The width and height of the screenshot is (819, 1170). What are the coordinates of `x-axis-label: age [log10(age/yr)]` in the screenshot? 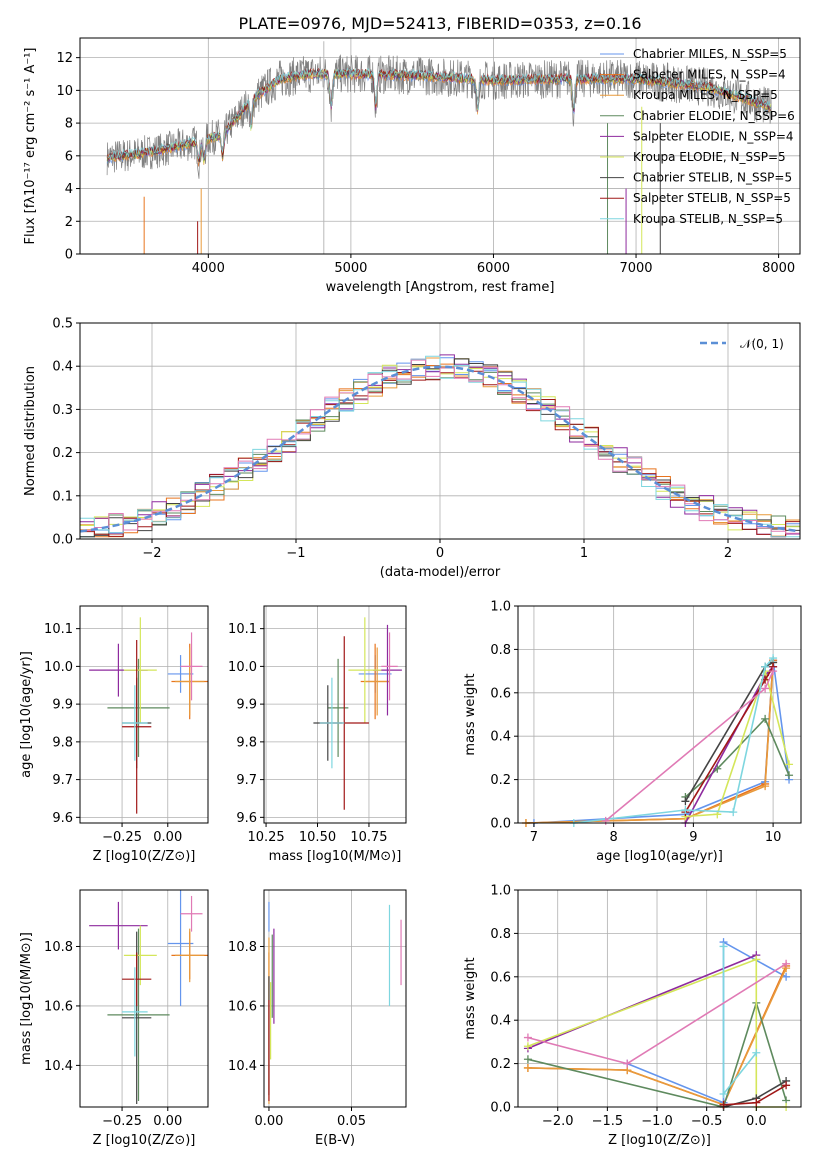 It's located at (659, 856).